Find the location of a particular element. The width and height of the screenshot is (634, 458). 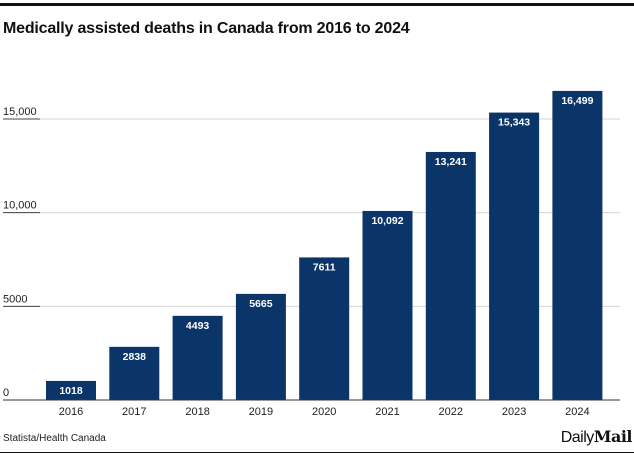

bar-2020 is located at coordinates (324, 328).